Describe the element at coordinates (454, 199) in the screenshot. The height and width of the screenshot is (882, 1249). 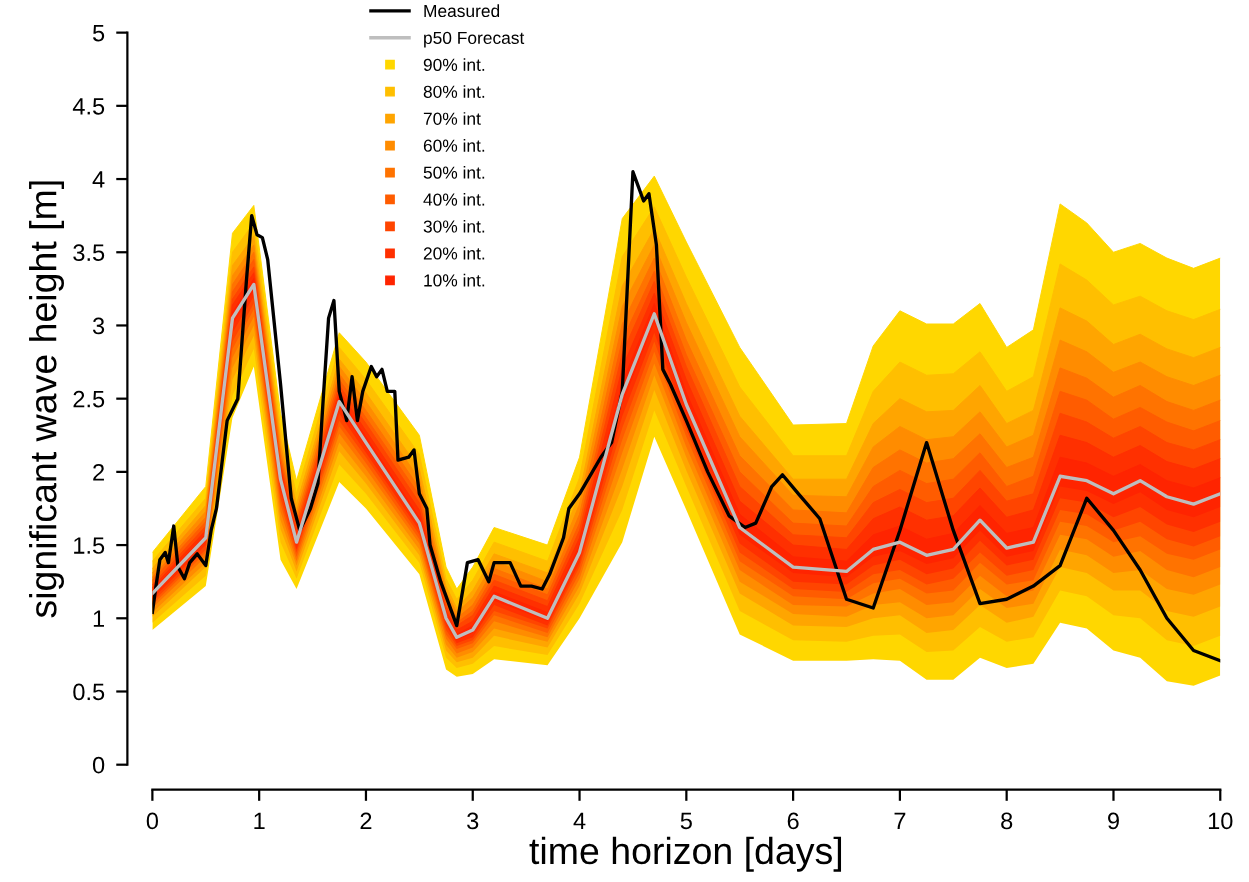
I see `legend-label: 40% int.` at that location.